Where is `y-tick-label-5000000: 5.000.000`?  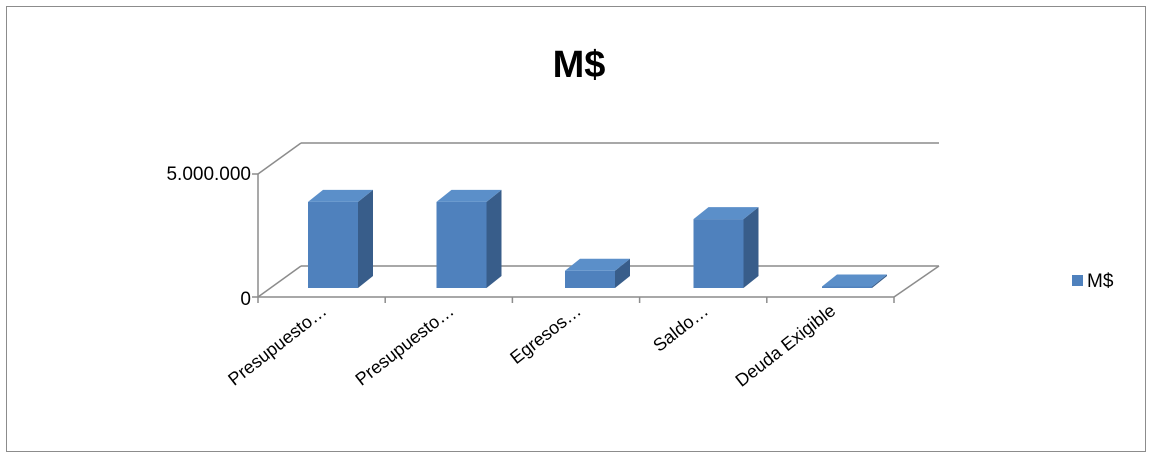
y-tick-label-5000000: 5.000.000 is located at coordinates (208, 174).